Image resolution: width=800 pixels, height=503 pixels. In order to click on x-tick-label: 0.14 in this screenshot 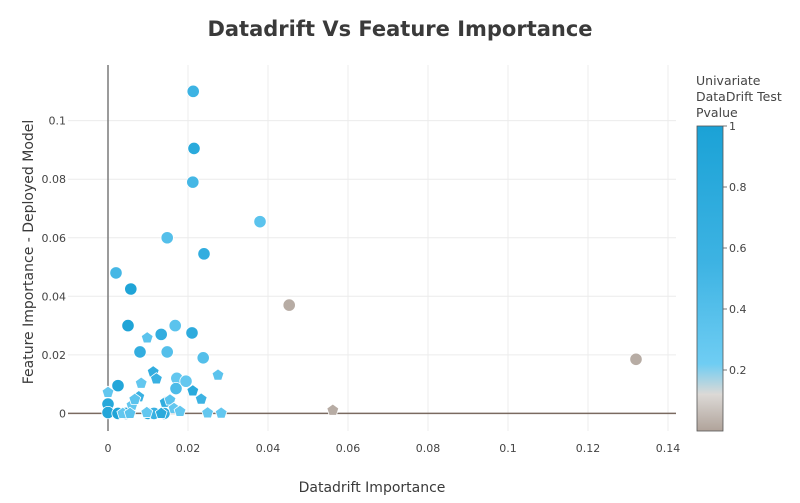, I will do `click(668, 448)`.